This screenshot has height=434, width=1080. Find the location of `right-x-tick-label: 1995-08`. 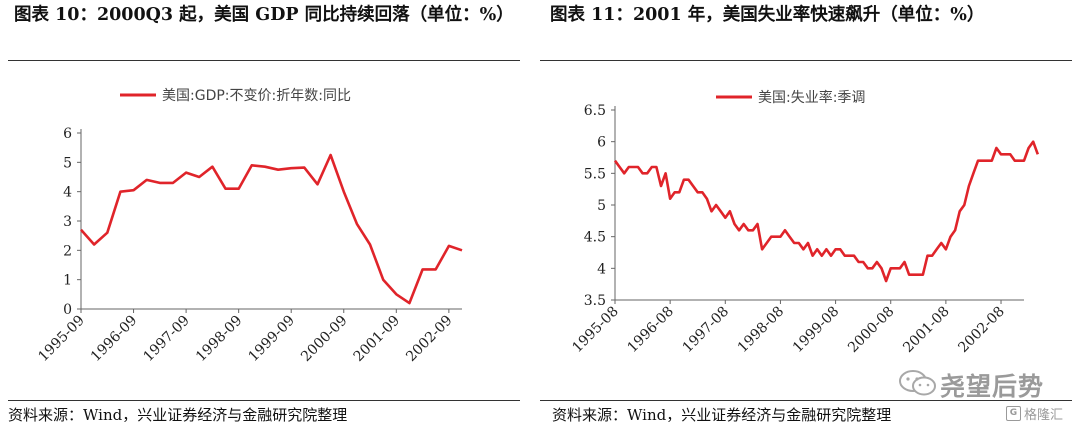

right-x-tick-label: 1995-08 is located at coordinates (595, 330).